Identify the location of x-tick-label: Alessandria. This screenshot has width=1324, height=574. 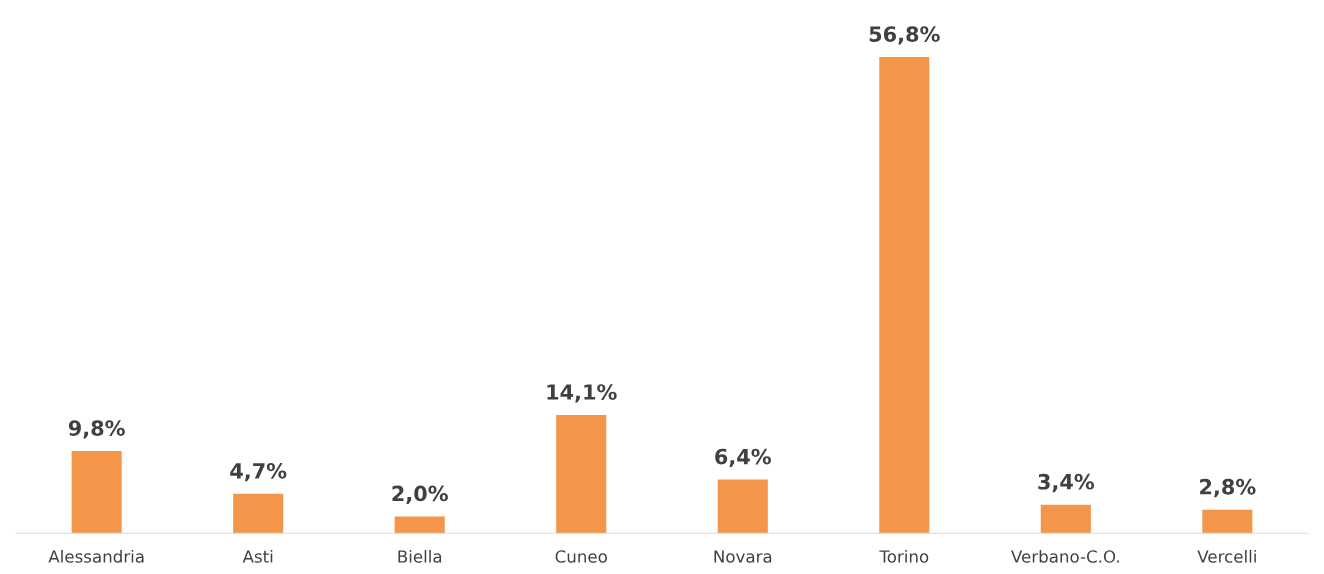
(96, 556).